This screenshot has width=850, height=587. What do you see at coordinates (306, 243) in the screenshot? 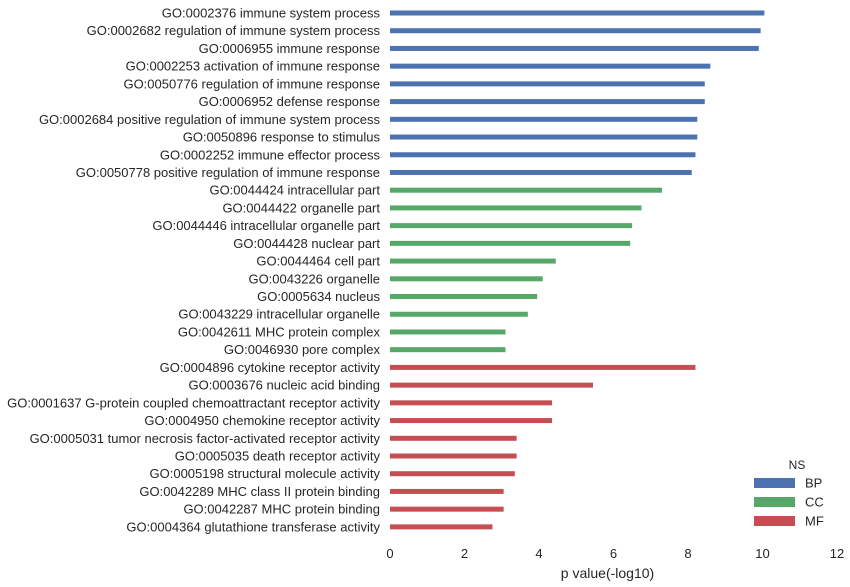
I see `category-label: GO:0044428 nuclear part` at bounding box center [306, 243].